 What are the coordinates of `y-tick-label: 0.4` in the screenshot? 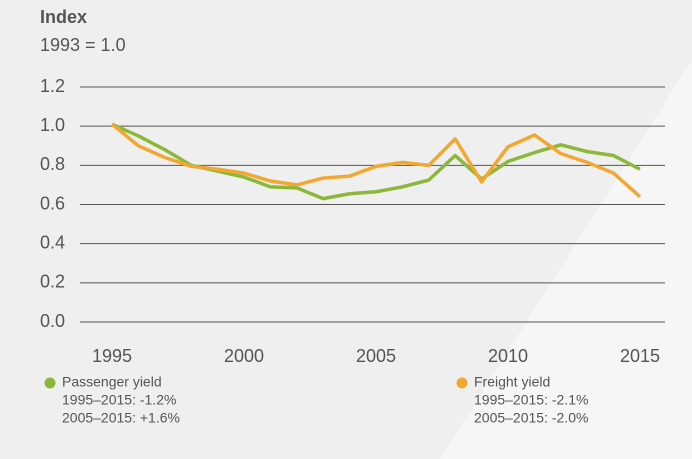 It's located at (52, 242).